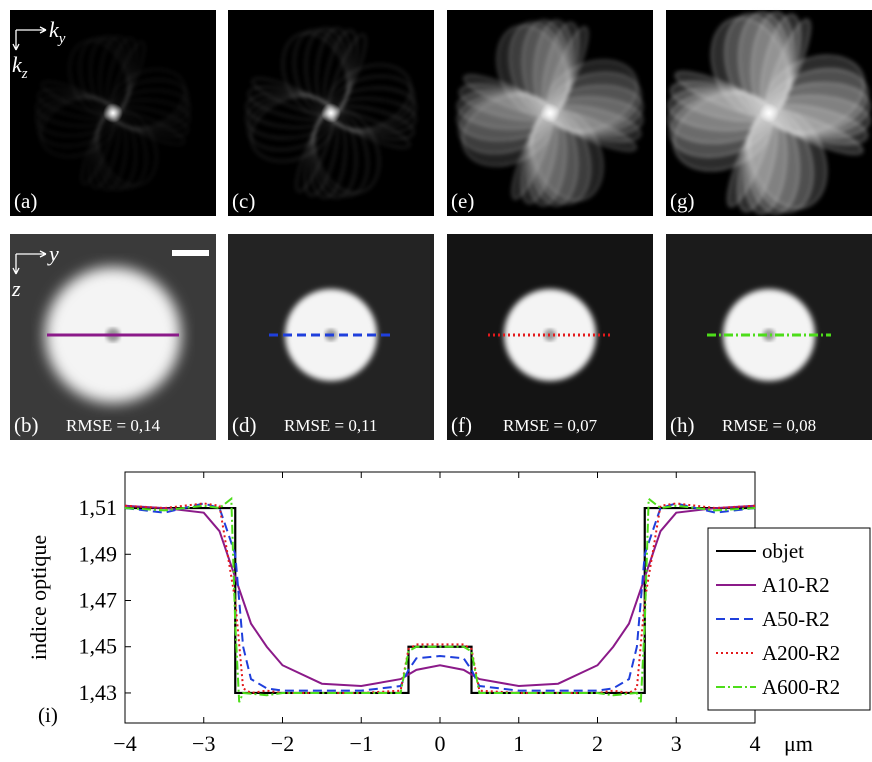  I want to click on legend-label: A200-R2, so click(801, 653).